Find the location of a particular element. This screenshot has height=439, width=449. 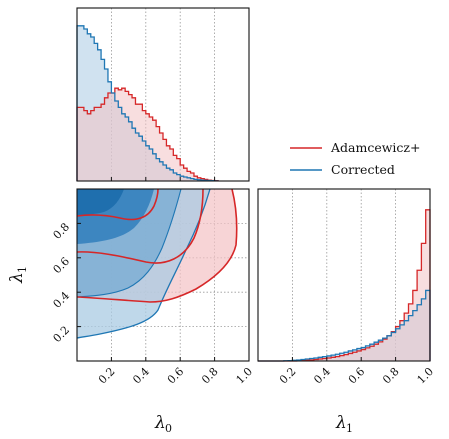

x-axis-label-subscript: 0 is located at coordinates (168, 428).